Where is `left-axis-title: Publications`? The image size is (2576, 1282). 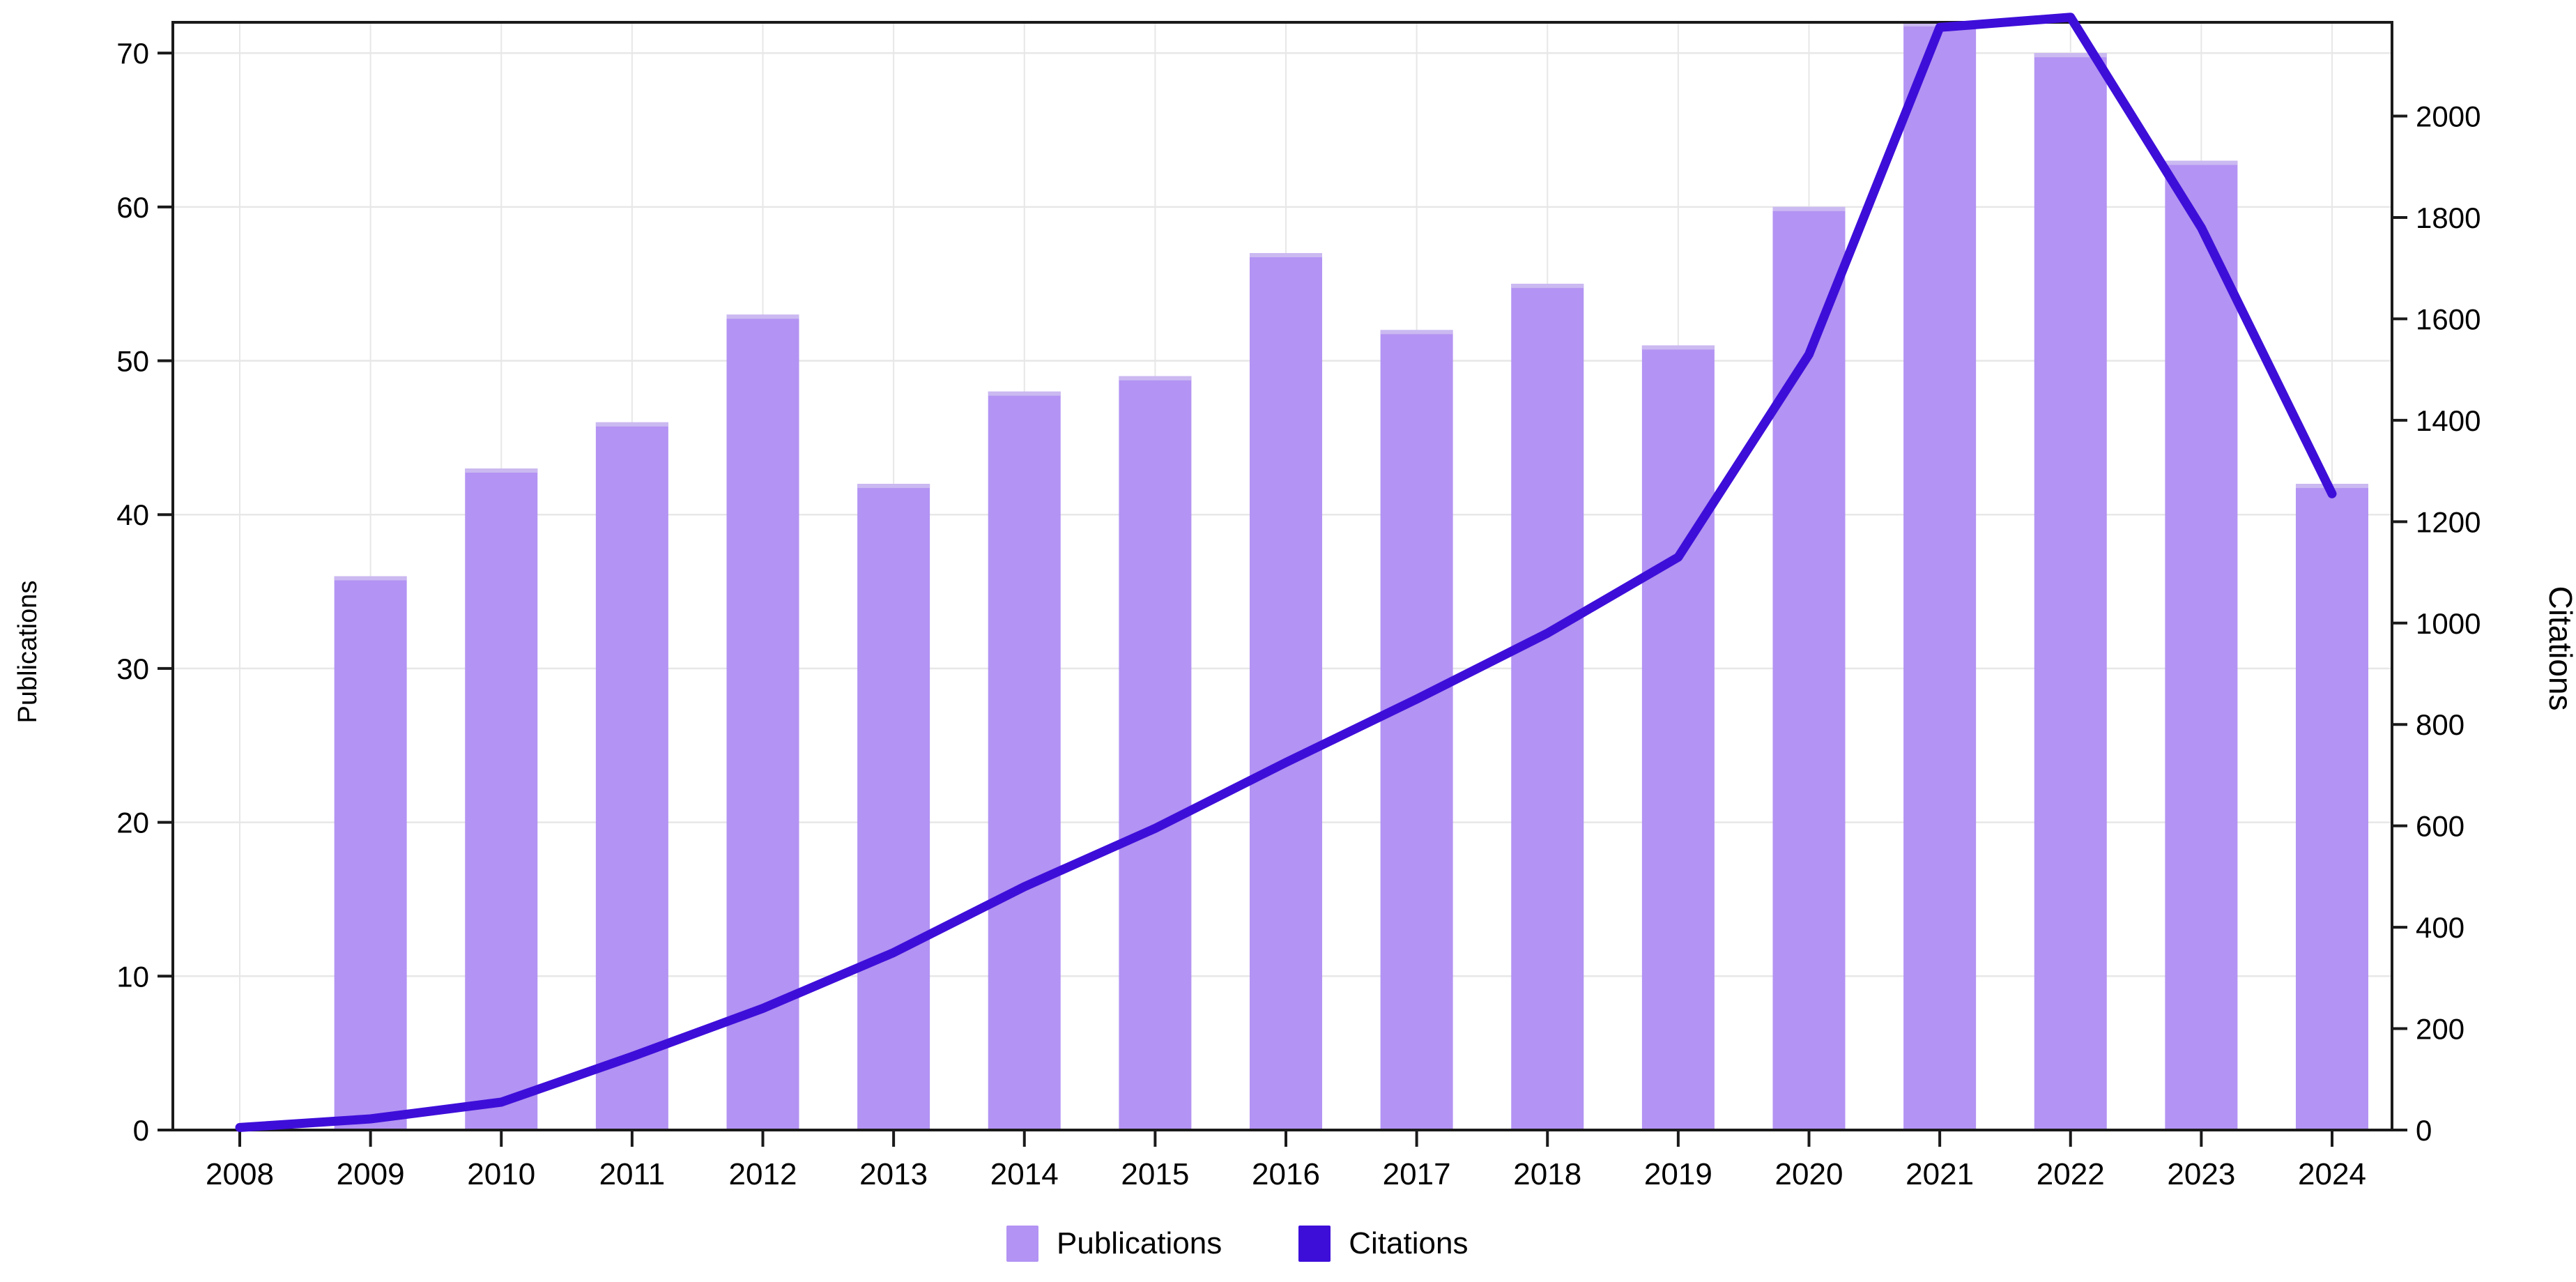
left-axis-title: Publications is located at coordinates (28, 652).